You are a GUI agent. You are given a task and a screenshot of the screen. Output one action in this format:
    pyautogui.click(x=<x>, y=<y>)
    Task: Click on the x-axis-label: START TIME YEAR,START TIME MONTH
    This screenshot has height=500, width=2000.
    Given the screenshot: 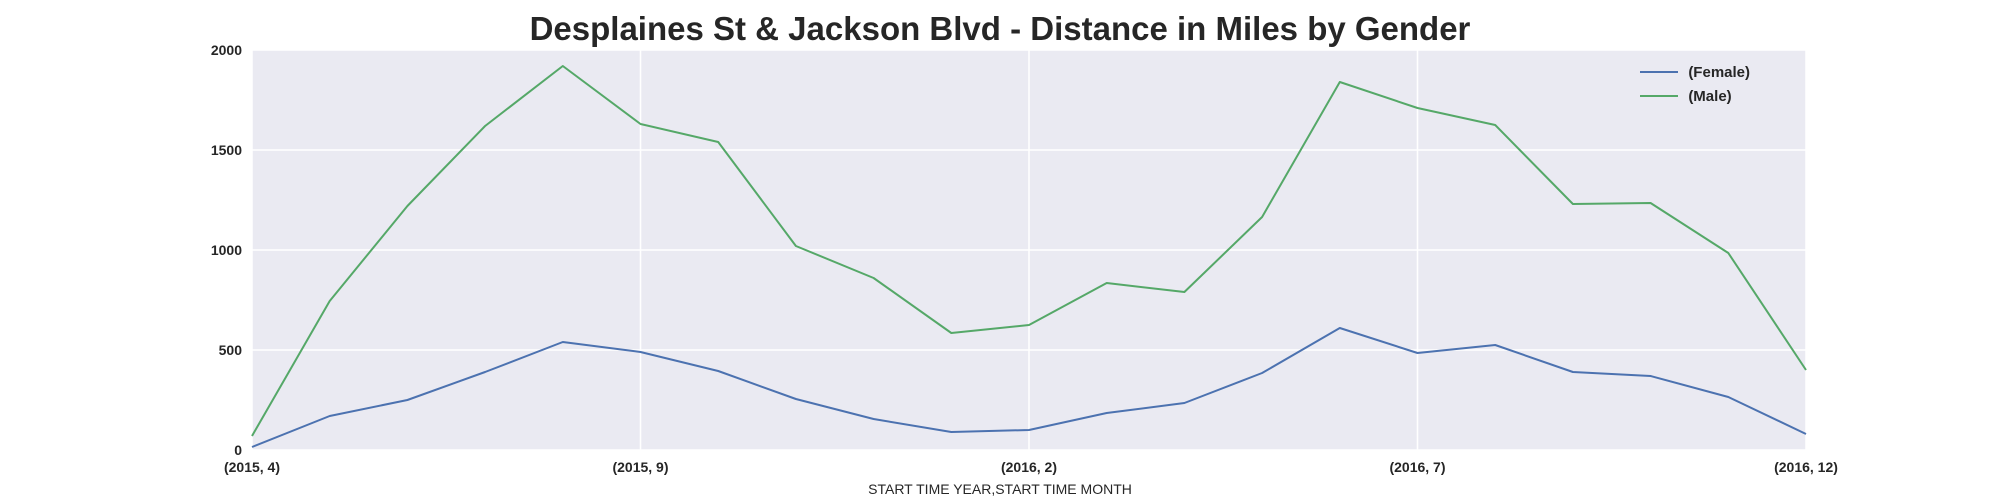 What is the action you would take?
    pyautogui.click(x=1000, y=489)
    